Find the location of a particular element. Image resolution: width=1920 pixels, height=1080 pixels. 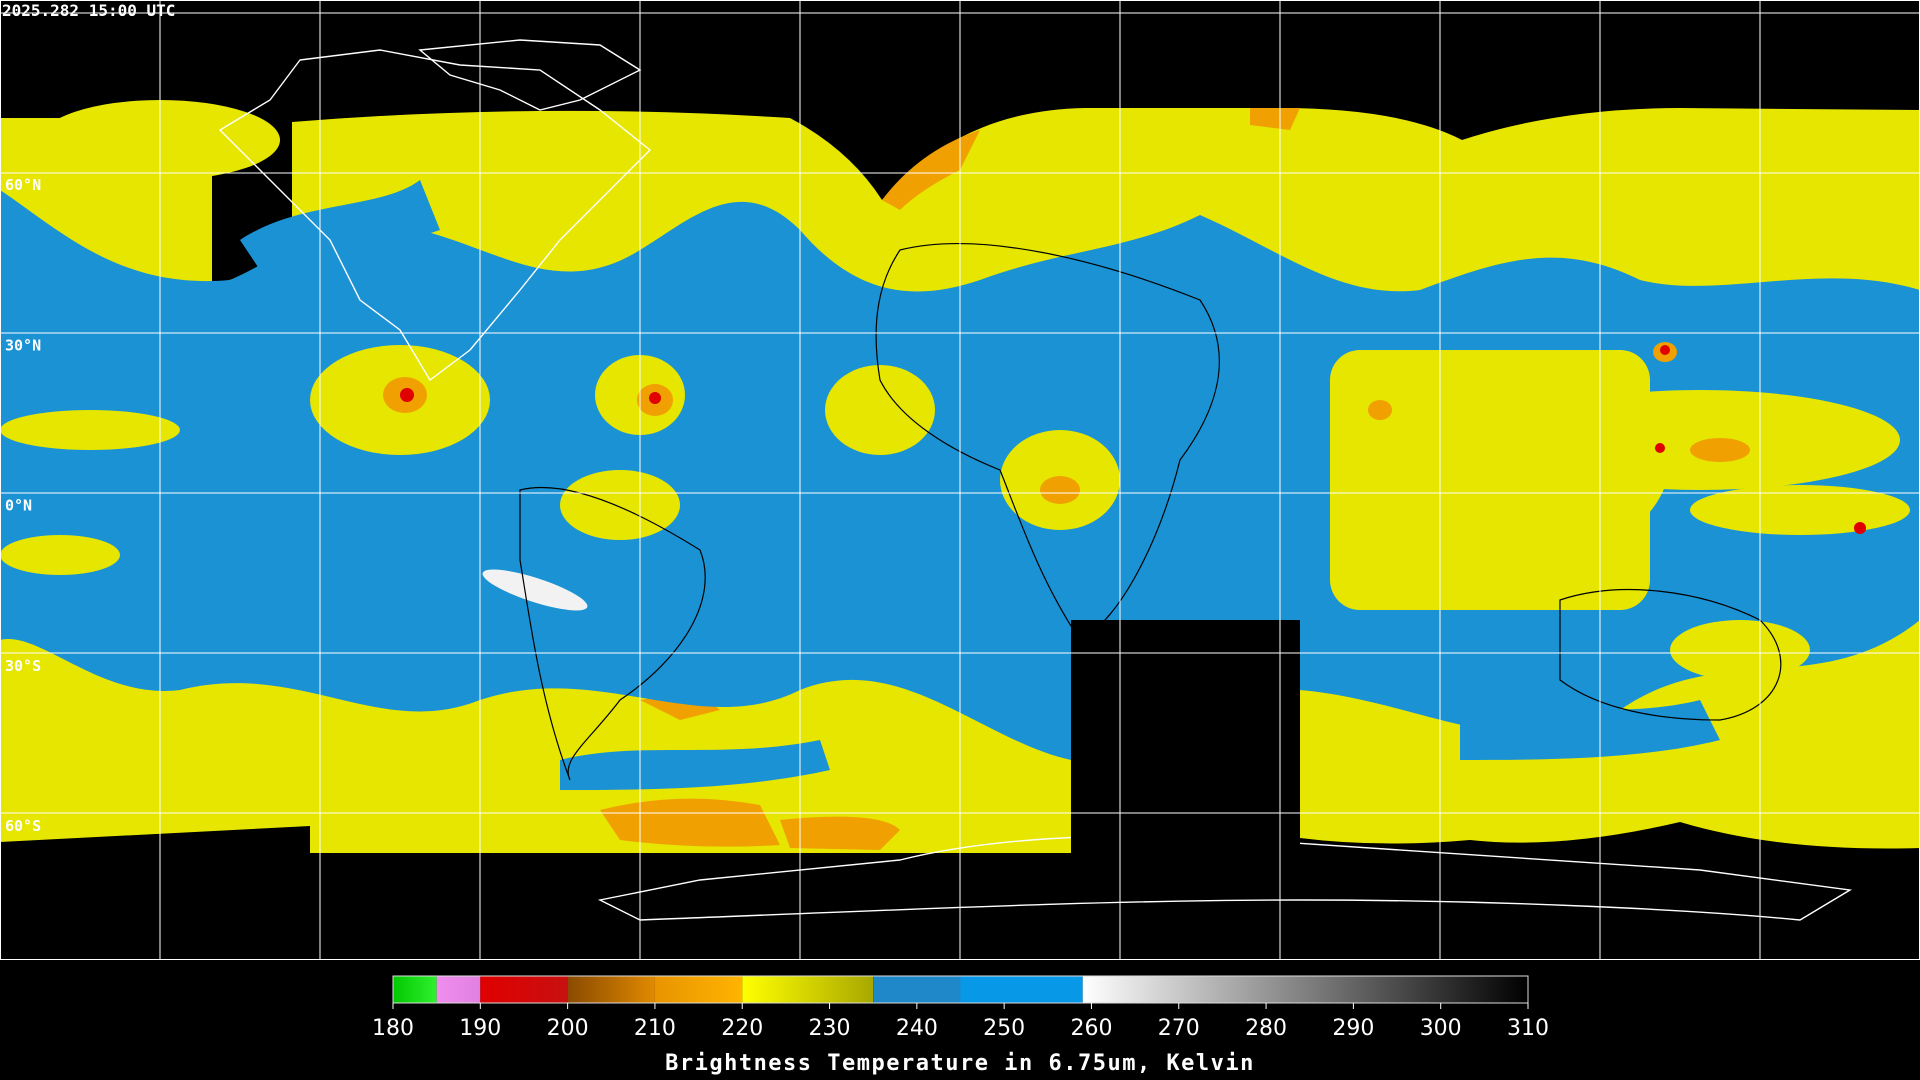

no-data-gap is located at coordinates (1185, 736).